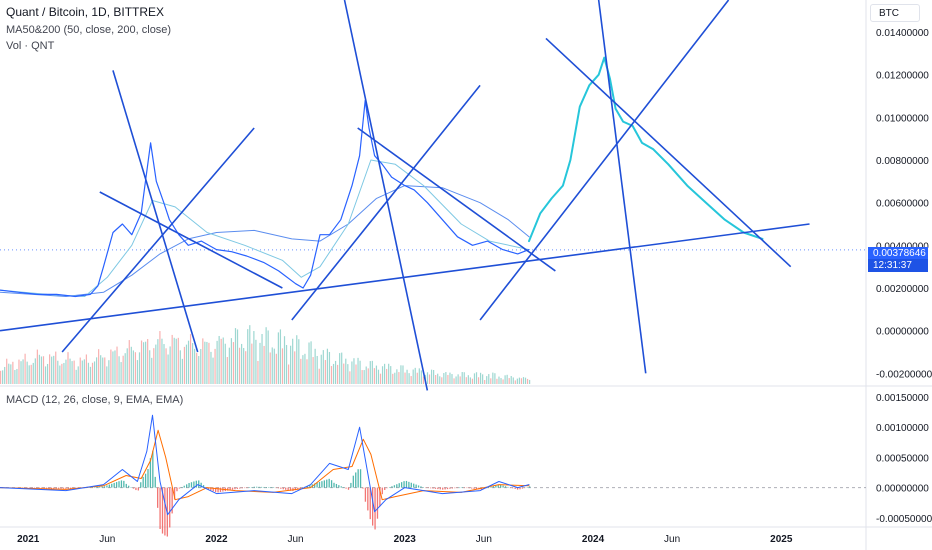  What do you see at coordinates (89, 30) in the screenshot?
I see `ma-indicator-legend: MA50&200 (50, close, 200, close)` at bounding box center [89, 30].